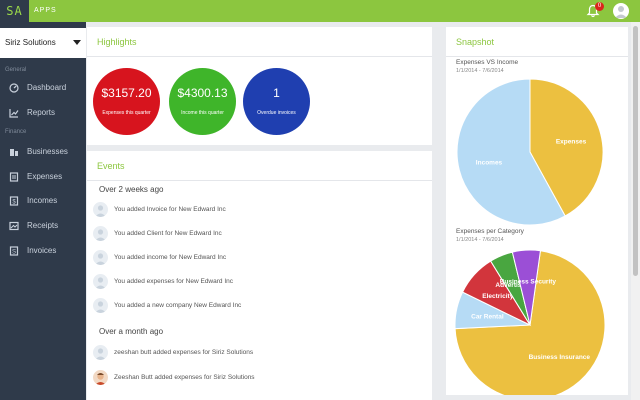  I want to click on user-photo-icon, so click(100, 379).